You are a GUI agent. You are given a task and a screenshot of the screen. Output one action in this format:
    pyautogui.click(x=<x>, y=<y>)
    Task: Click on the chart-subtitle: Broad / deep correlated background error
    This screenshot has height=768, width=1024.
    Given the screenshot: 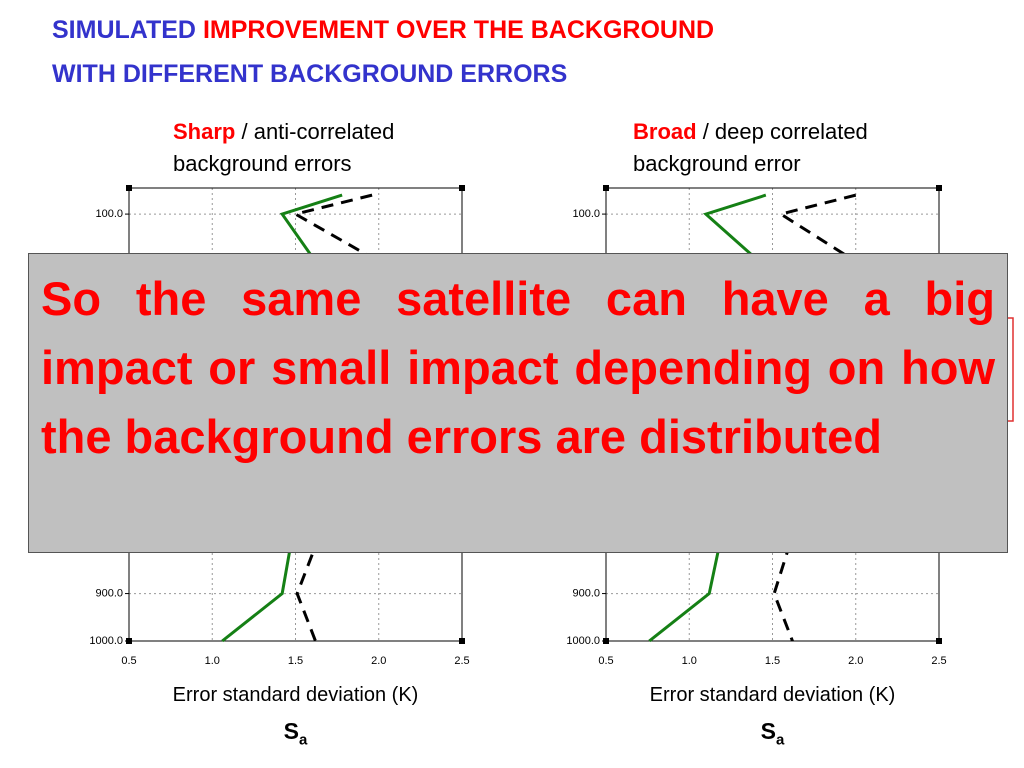 What is the action you would take?
    pyautogui.click(x=783, y=148)
    